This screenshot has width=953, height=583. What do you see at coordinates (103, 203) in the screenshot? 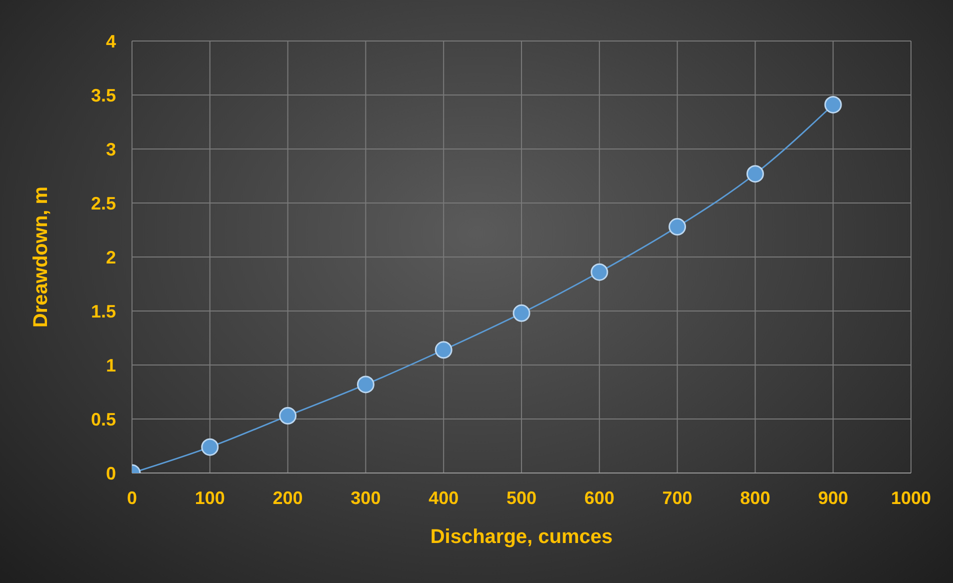
I see `y-tick-label: 2.5` at bounding box center [103, 203].